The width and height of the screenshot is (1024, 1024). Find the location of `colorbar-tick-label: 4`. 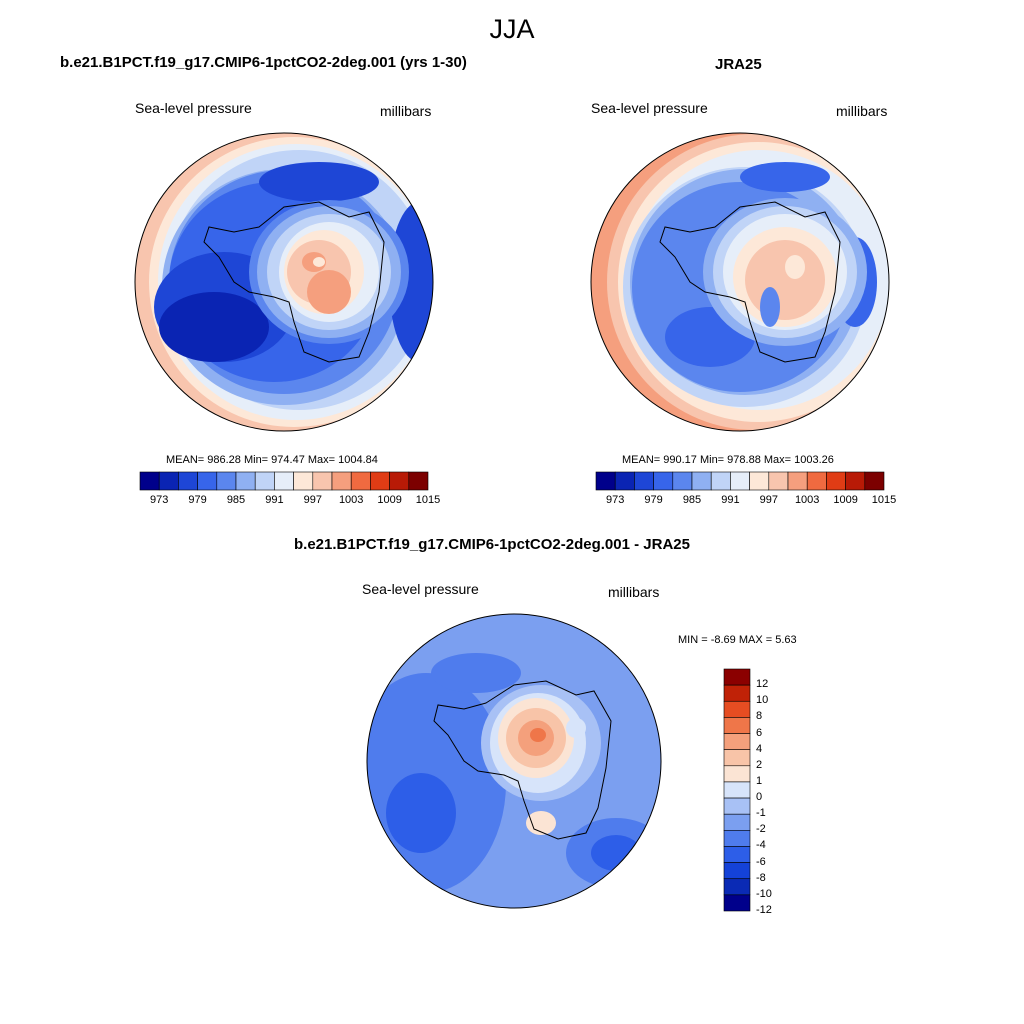

colorbar-tick-label: 4 is located at coordinates (759, 748).